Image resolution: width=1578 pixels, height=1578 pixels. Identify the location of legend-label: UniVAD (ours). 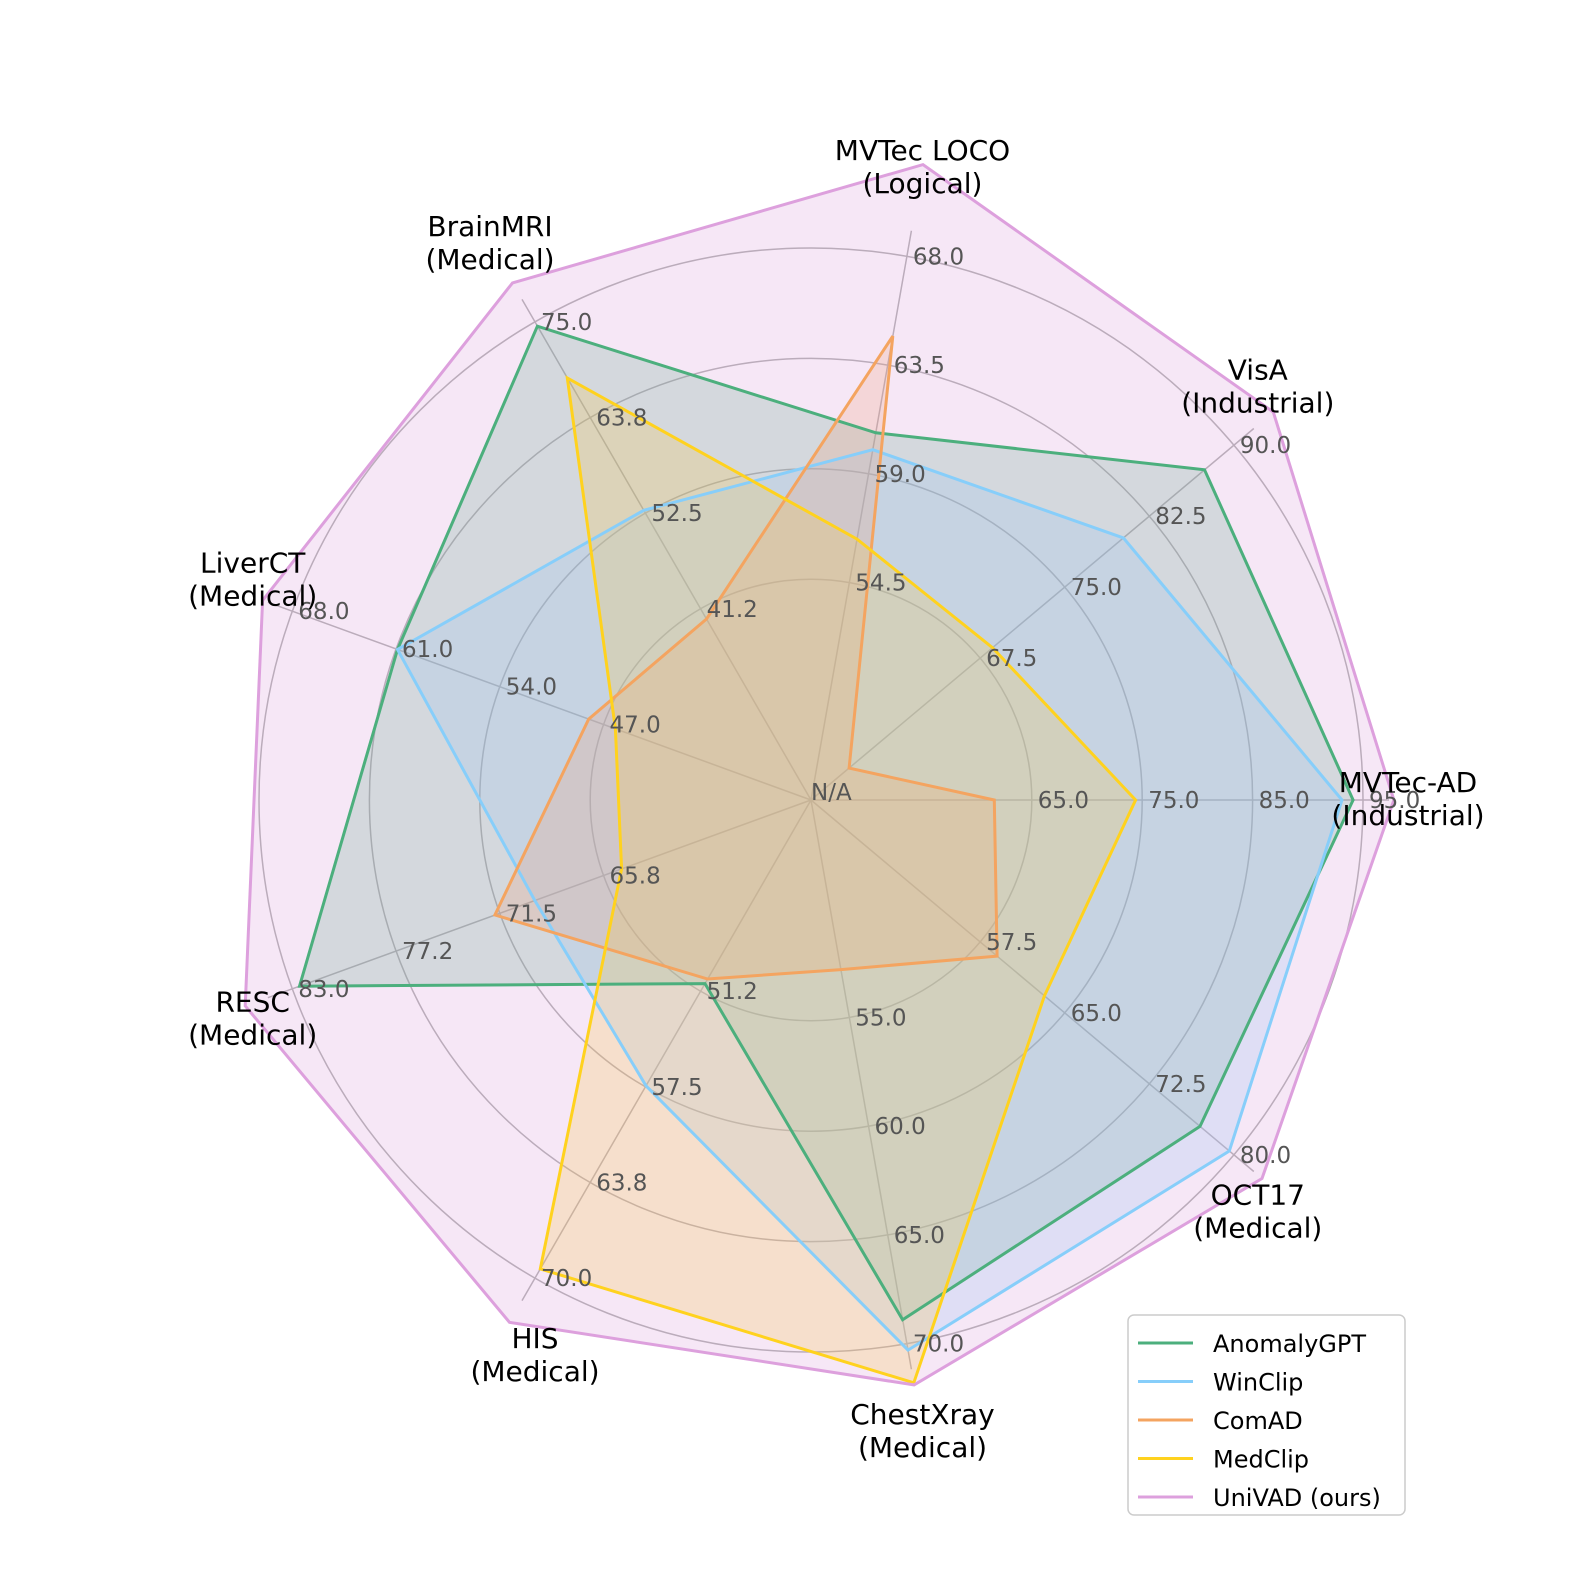
(1297, 1498).